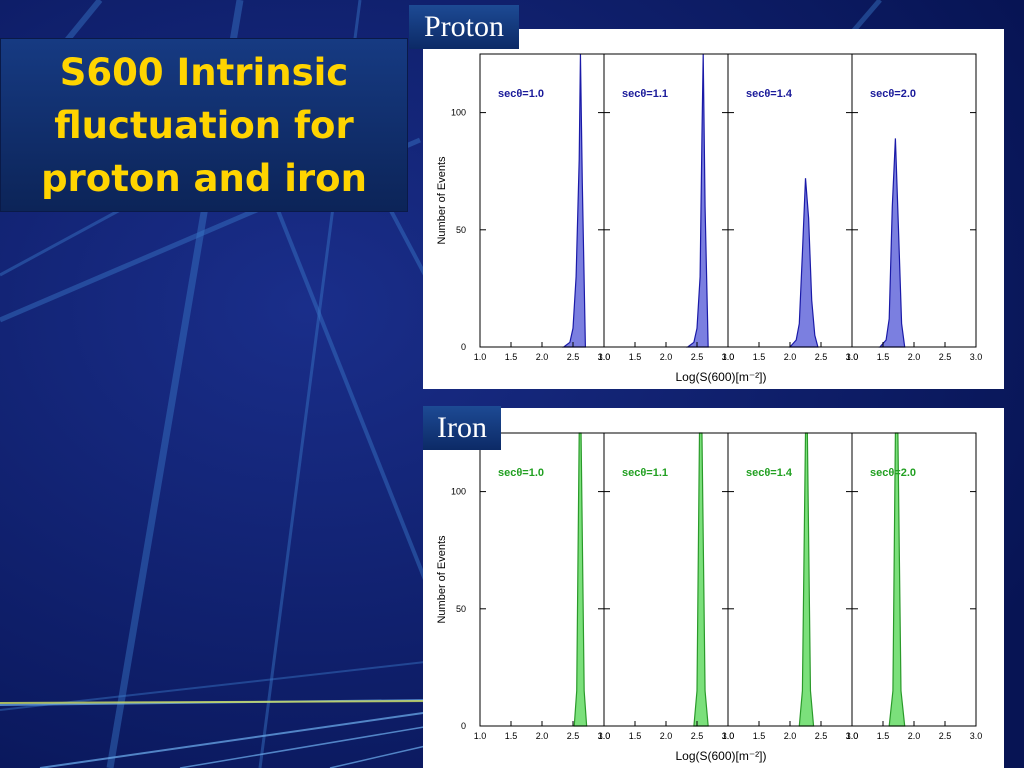 The image size is (1024, 768). Describe the element at coordinates (521, 94) in the screenshot. I see `proton-subpanel-label: secθ=1.0` at that location.